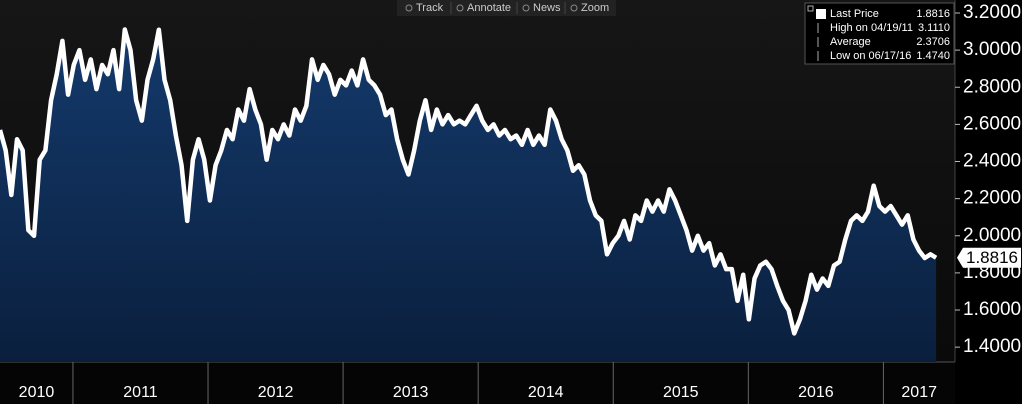  I want to click on x-tick-label: 2010, so click(37, 392).